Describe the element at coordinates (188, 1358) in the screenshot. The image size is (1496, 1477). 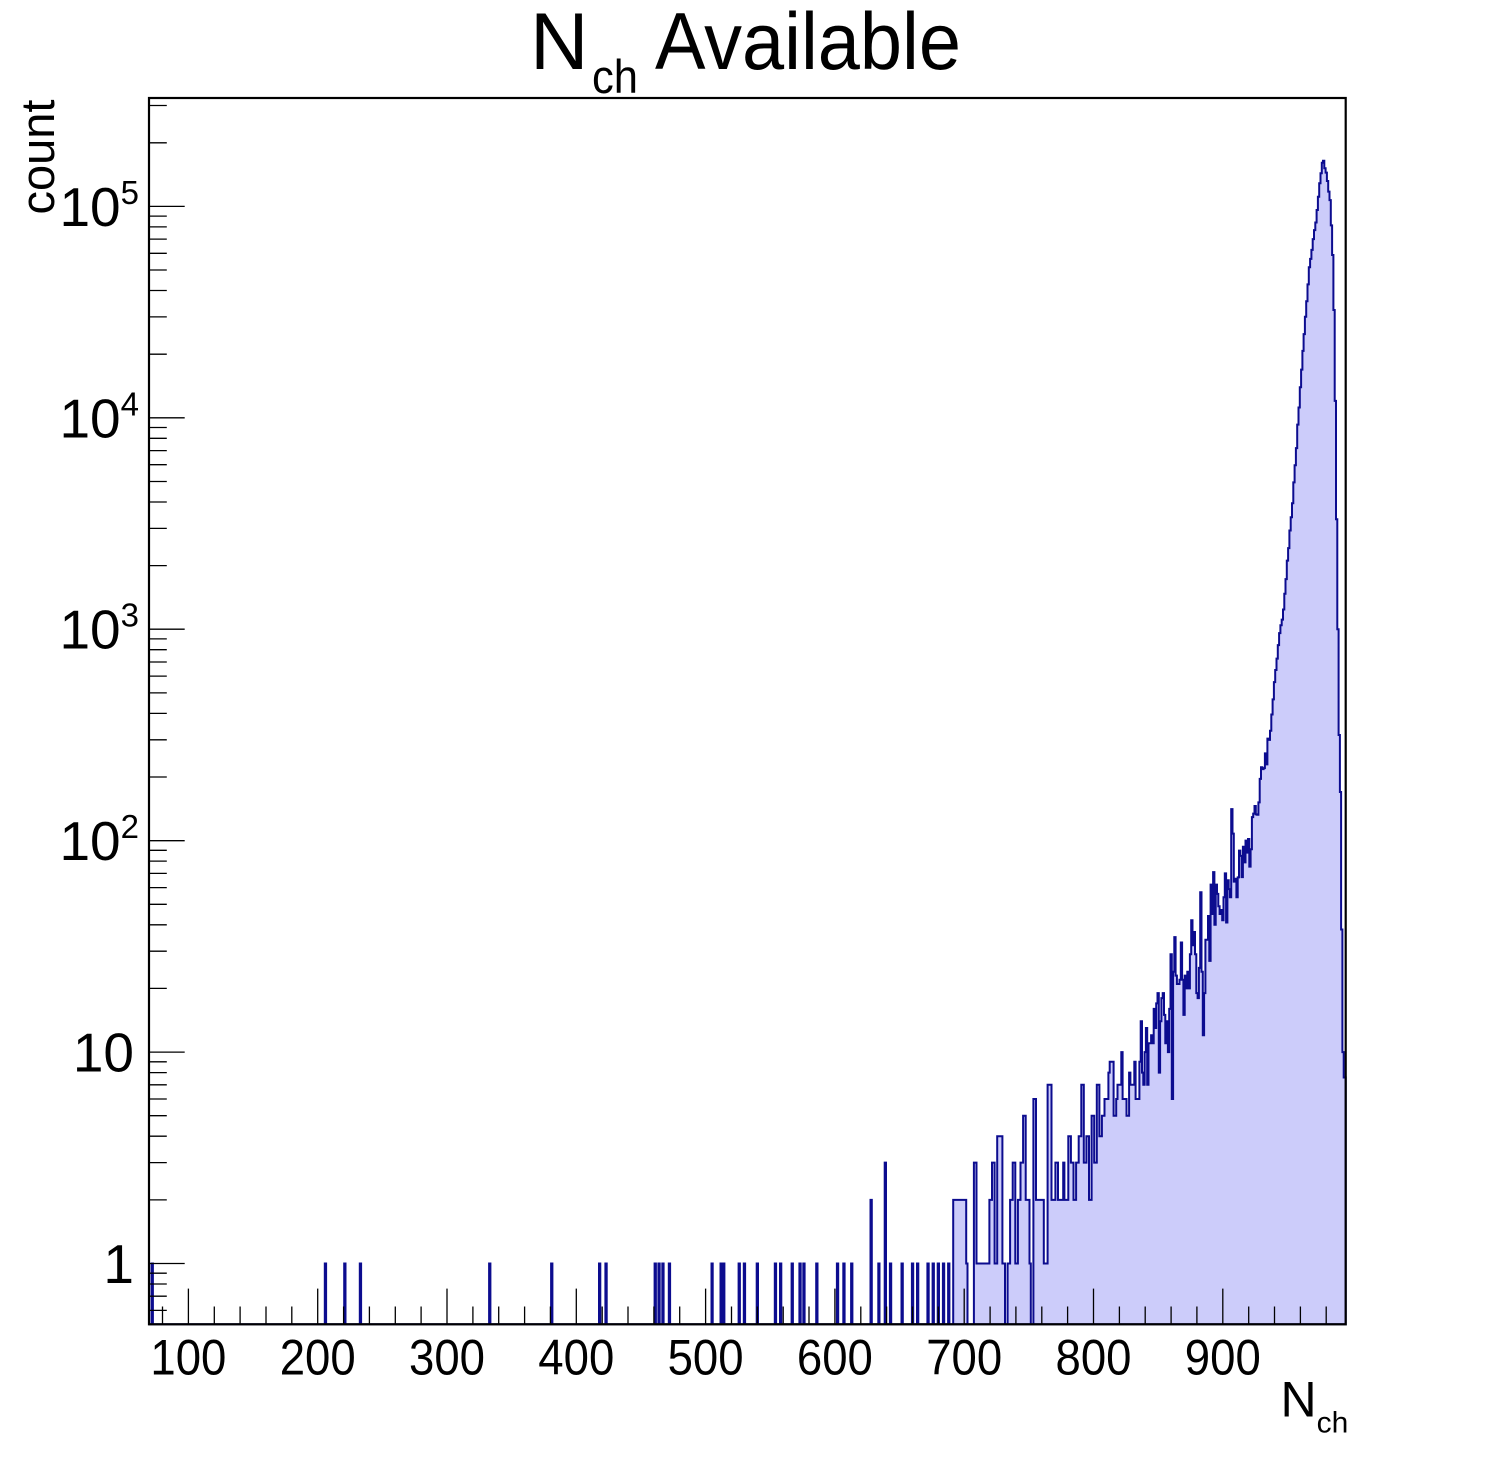
I see `svg-text: 100` at that location.